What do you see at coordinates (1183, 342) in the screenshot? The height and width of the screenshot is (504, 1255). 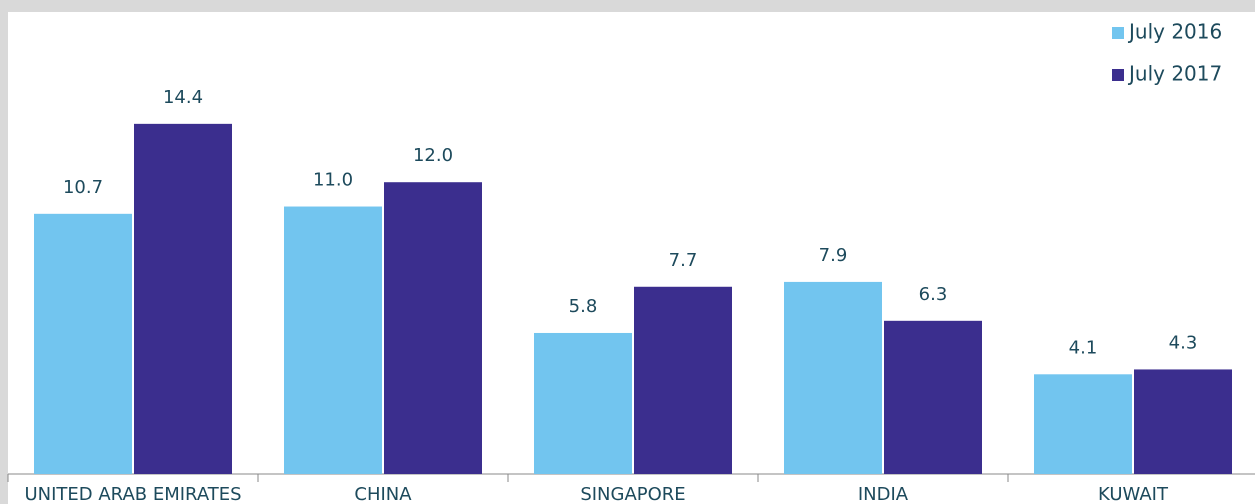 I see `data-label: 4.3` at bounding box center [1183, 342].